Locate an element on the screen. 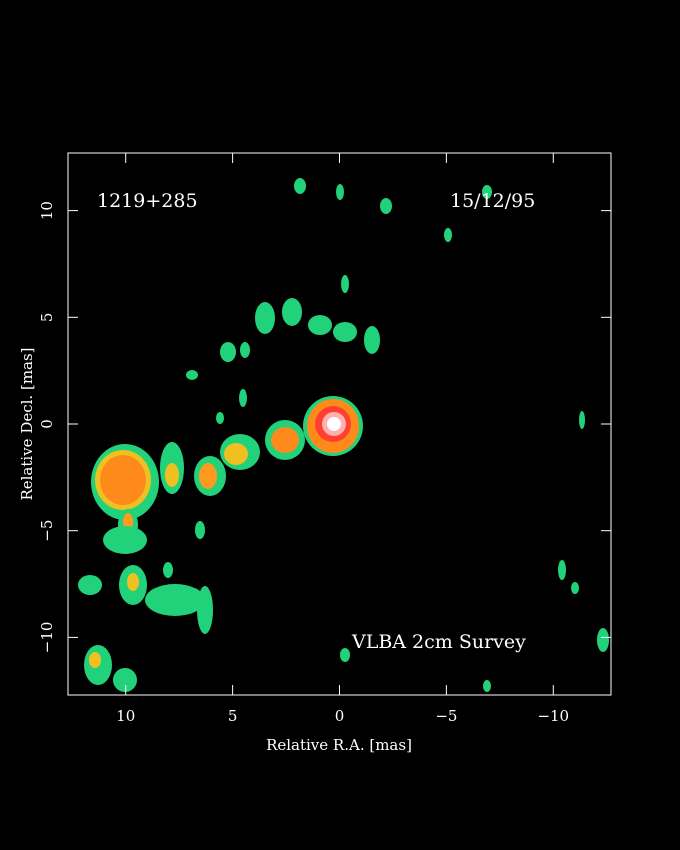  y-tick-label: 0 is located at coordinates (47, 424).